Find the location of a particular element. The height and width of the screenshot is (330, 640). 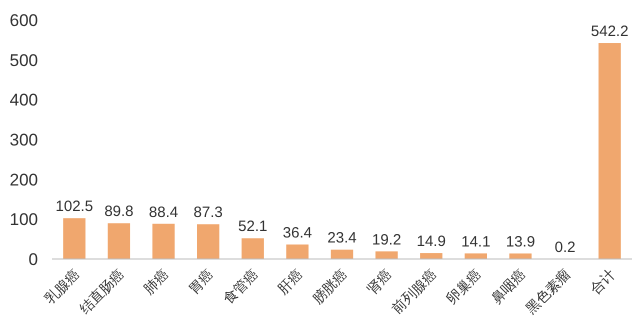

data-label: 88.4 is located at coordinates (163, 212).